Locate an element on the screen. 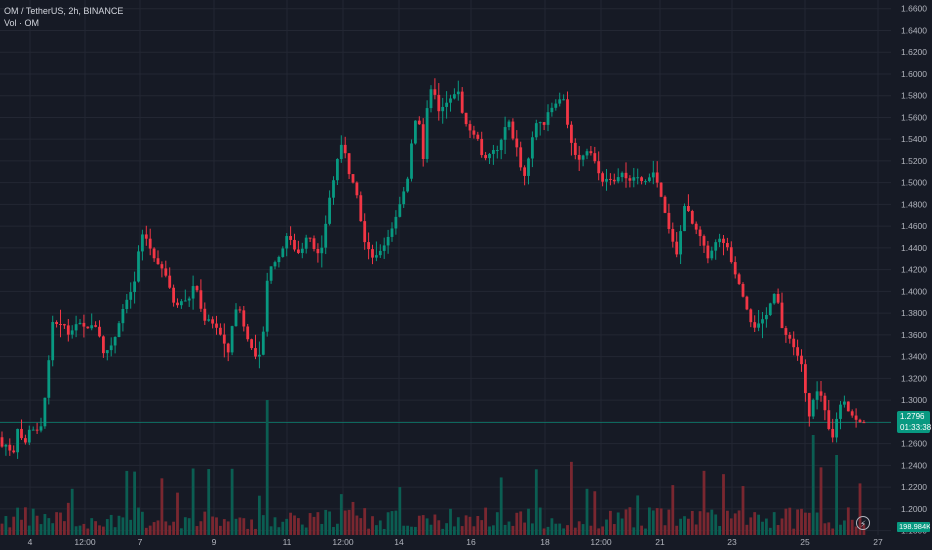 This screenshot has height=550, width=932. last-volume-tag: 198.984K is located at coordinates (913, 527).